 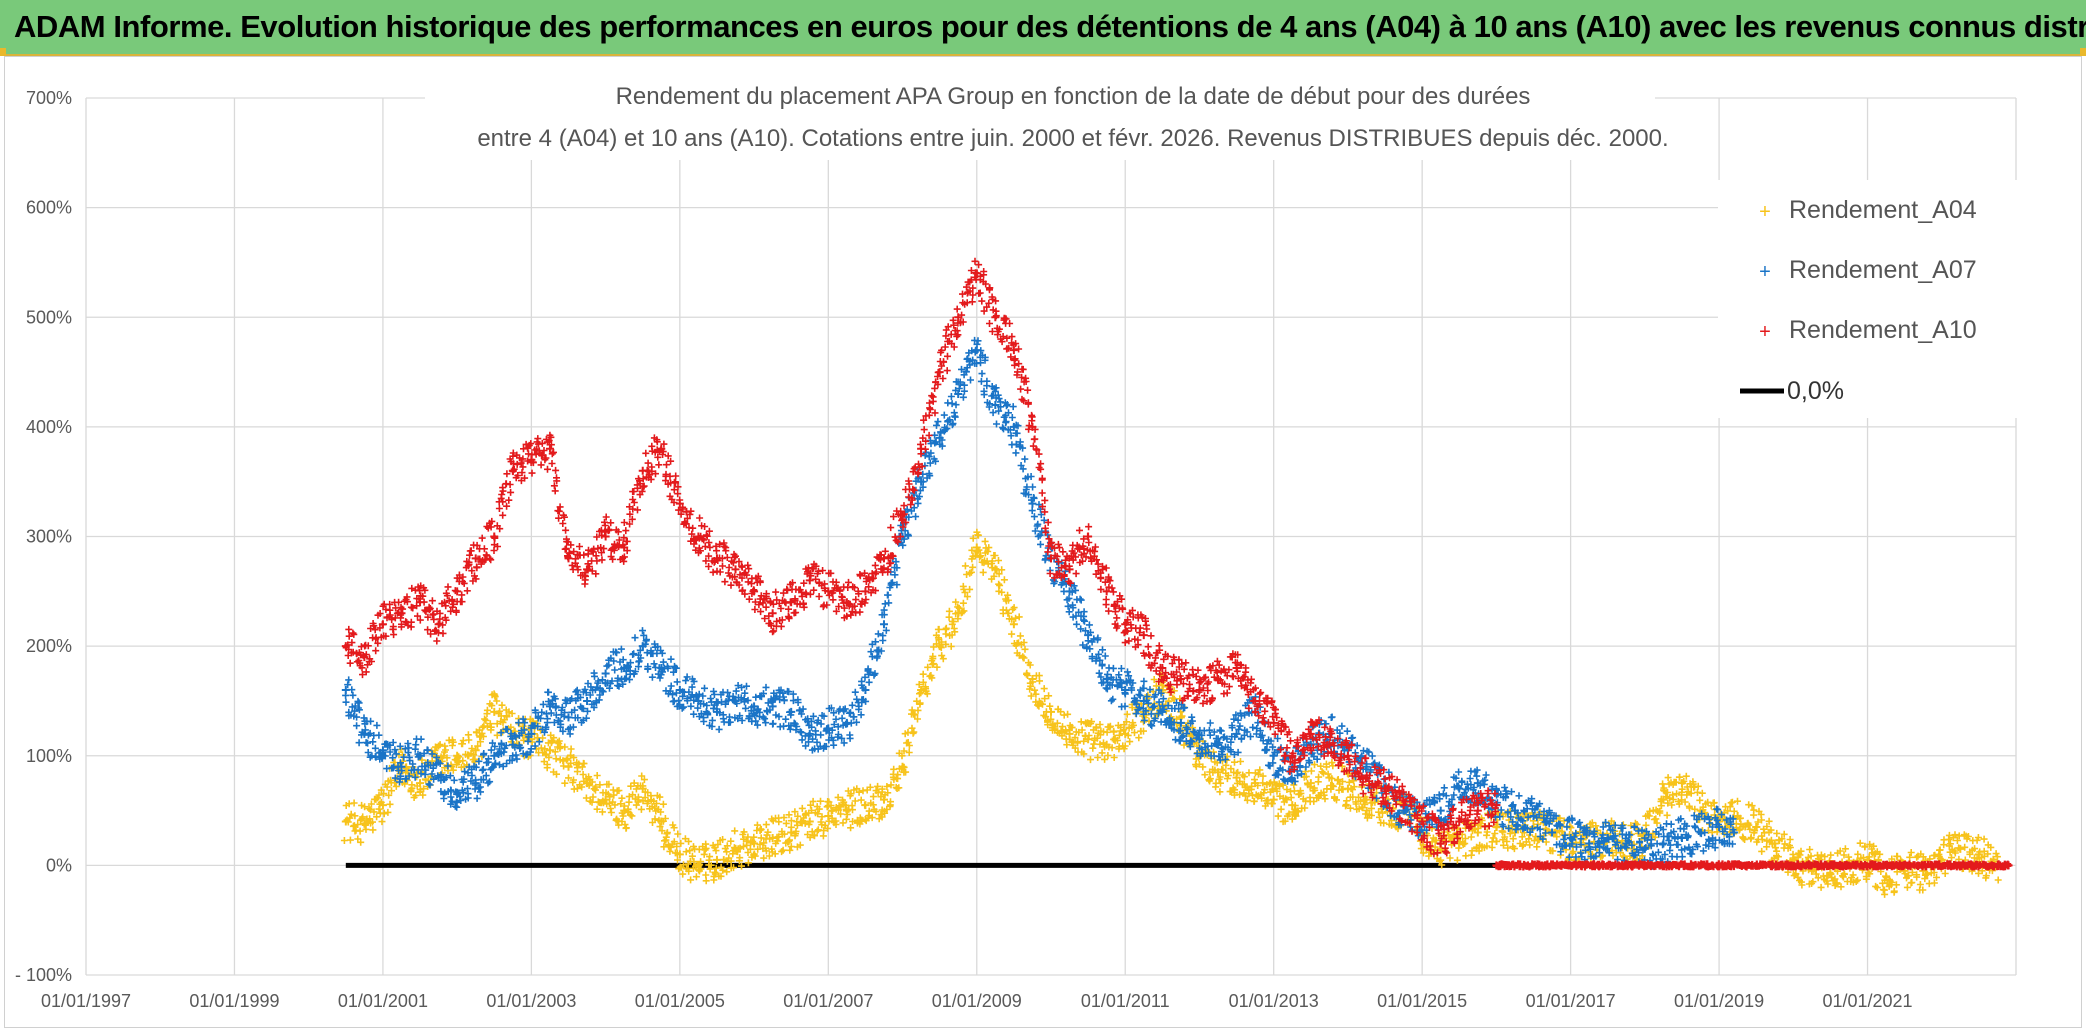 I want to click on x-tick-label: 01/01/2011, so click(x=1125, y=1001).